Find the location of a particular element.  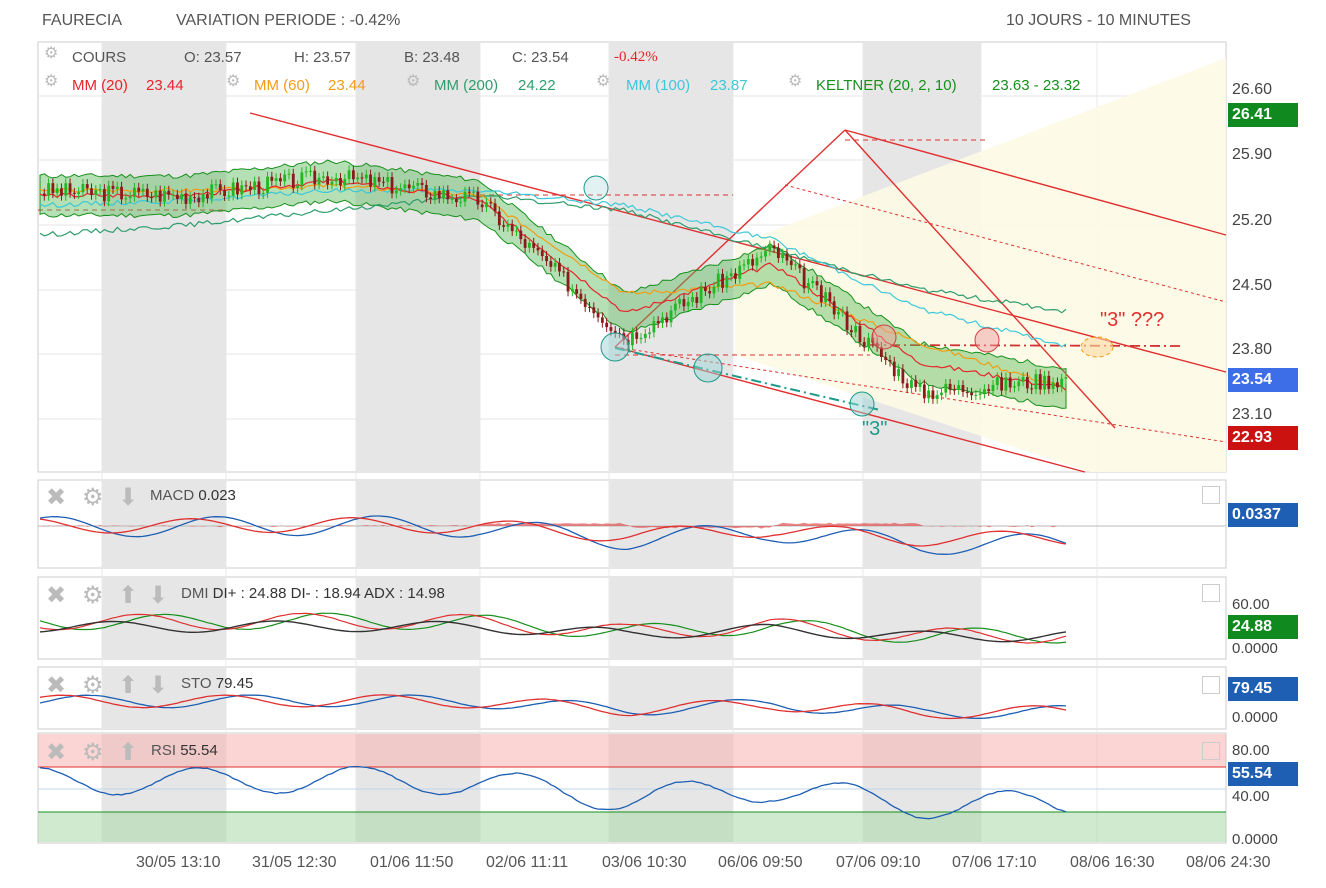

macd-line is located at coordinates (553, 535).